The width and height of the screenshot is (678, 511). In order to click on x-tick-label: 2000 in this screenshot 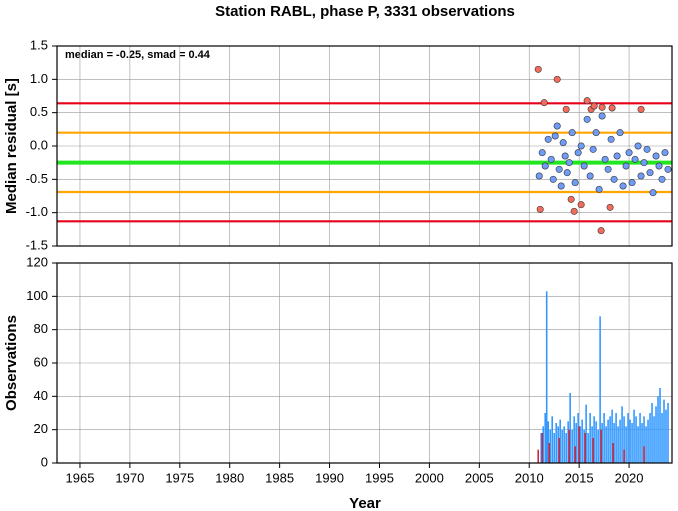, I will do `click(429, 477)`.